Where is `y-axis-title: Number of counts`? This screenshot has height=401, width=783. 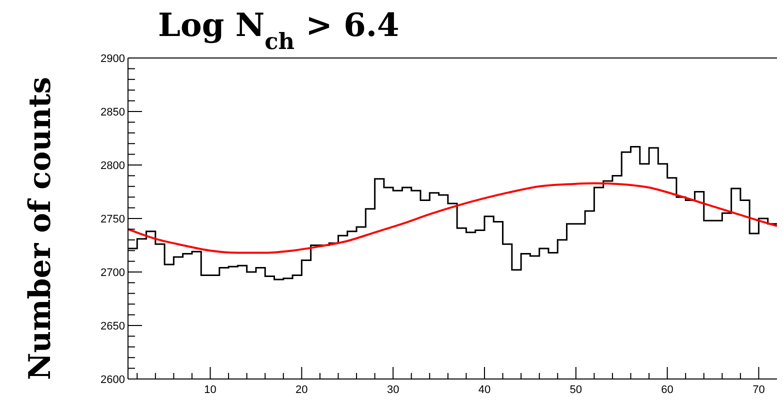 y-axis-title: Number of counts is located at coordinates (40, 228).